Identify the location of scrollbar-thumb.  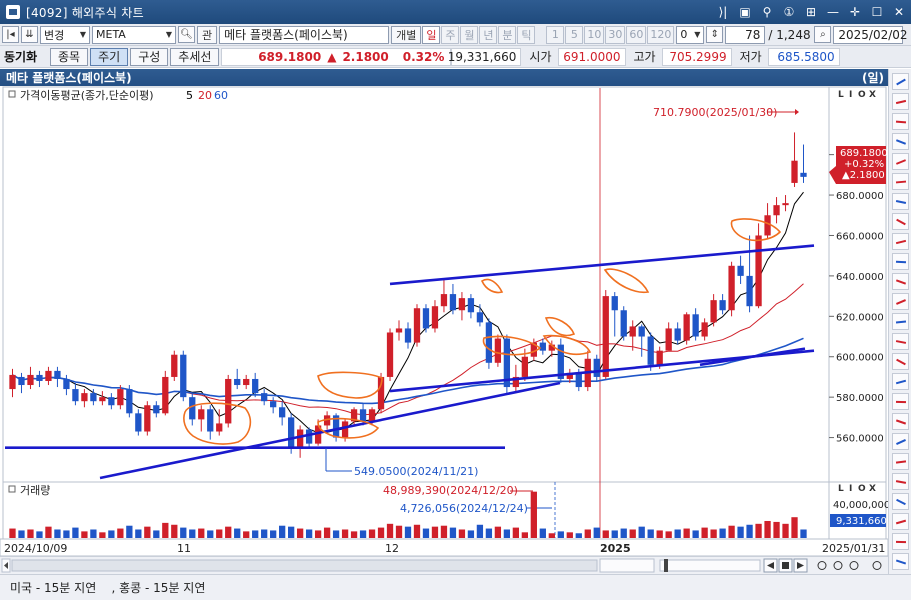
(627, 565).